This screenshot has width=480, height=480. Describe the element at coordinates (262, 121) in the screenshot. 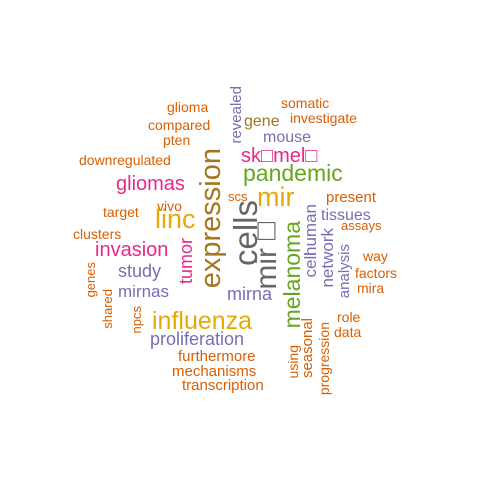

I see `word: gene` at that location.